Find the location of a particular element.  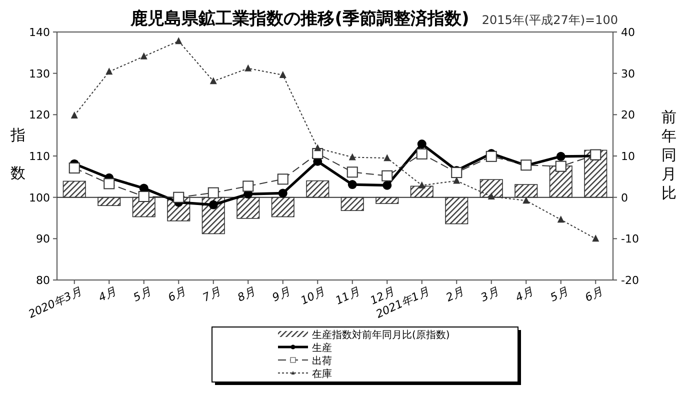

chart-title: 鹿児島県鉱工業指数の推移(季節調整済指数) is located at coordinates (300, 19).